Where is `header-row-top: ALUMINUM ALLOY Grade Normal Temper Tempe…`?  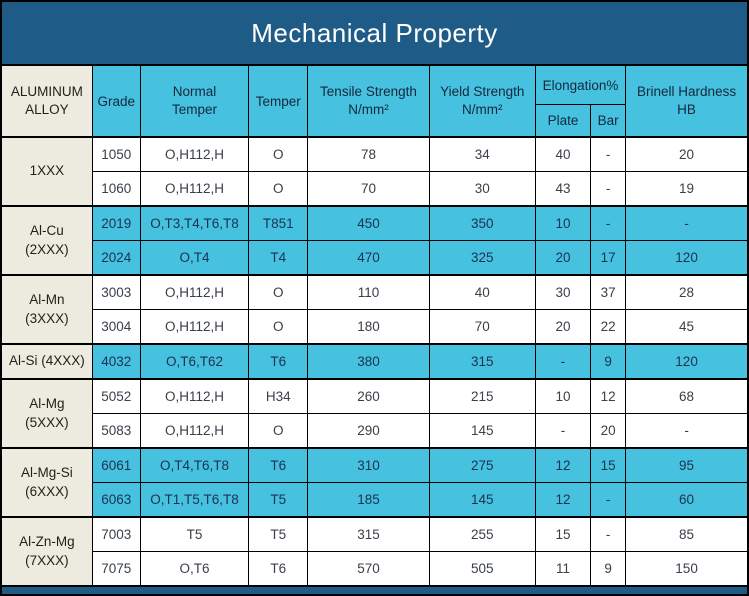 header-row-top: ALUMINUM ALLOY Grade Normal Temper Tempe… is located at coordinates (374, 101).